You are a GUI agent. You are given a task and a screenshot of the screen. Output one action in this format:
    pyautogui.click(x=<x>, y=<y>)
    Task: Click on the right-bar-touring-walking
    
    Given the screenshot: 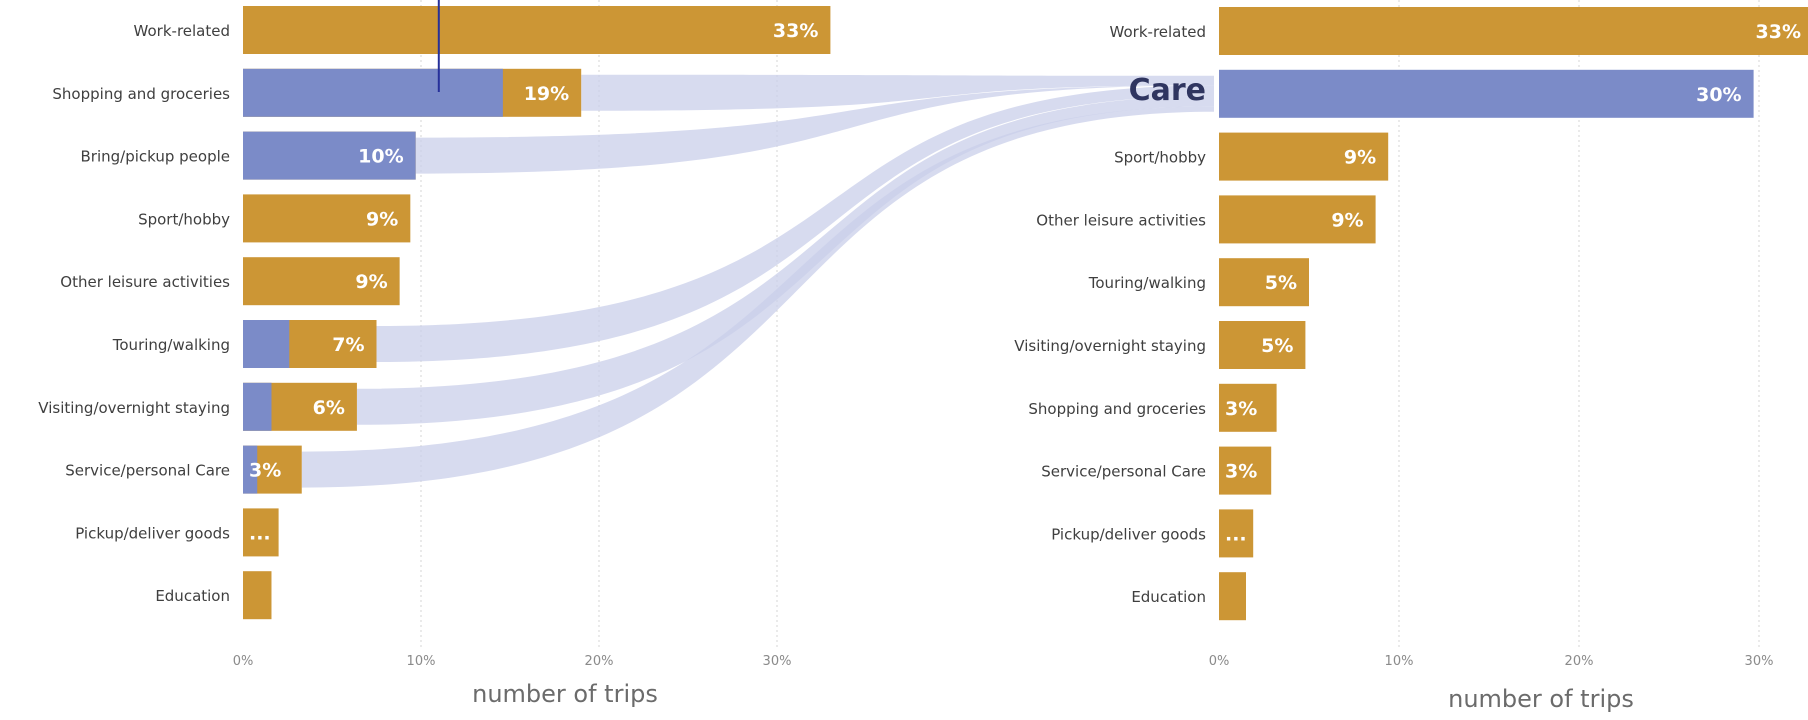 What is the action you would take?
    pyautogui.click(x=1264, y=282)
    